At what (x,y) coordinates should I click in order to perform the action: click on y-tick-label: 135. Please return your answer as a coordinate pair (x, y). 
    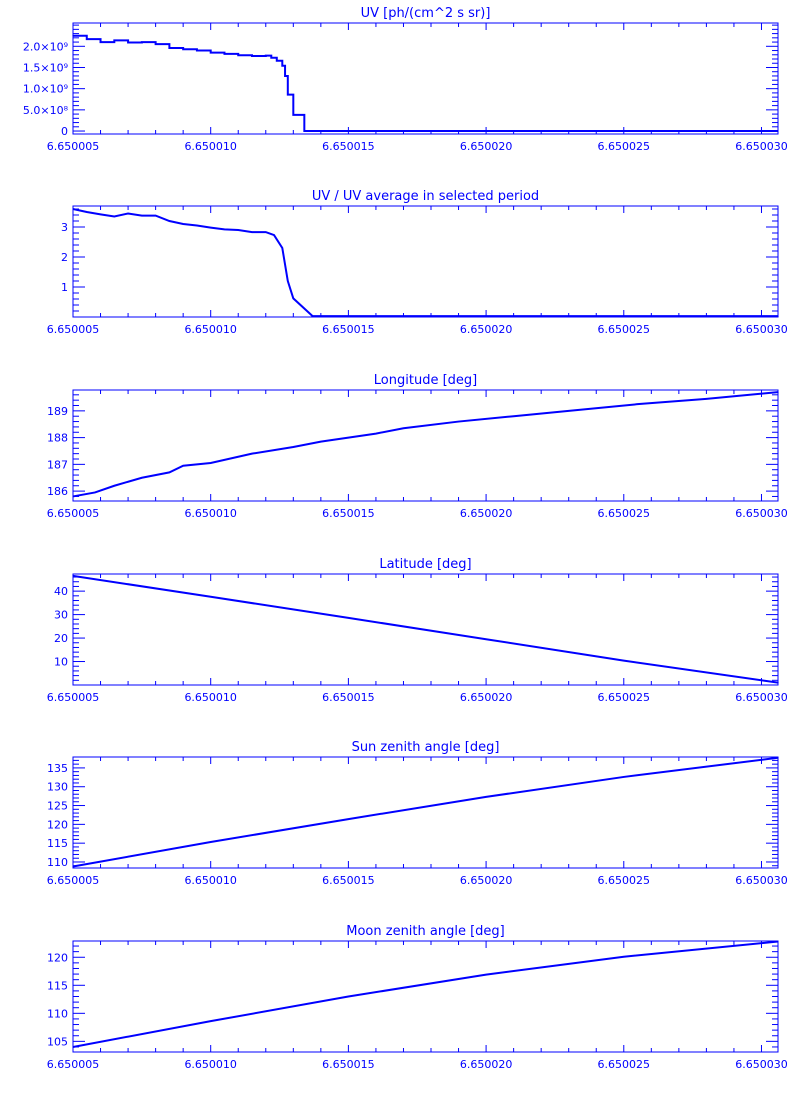
    Looking at the image, I should click on (57, 768).